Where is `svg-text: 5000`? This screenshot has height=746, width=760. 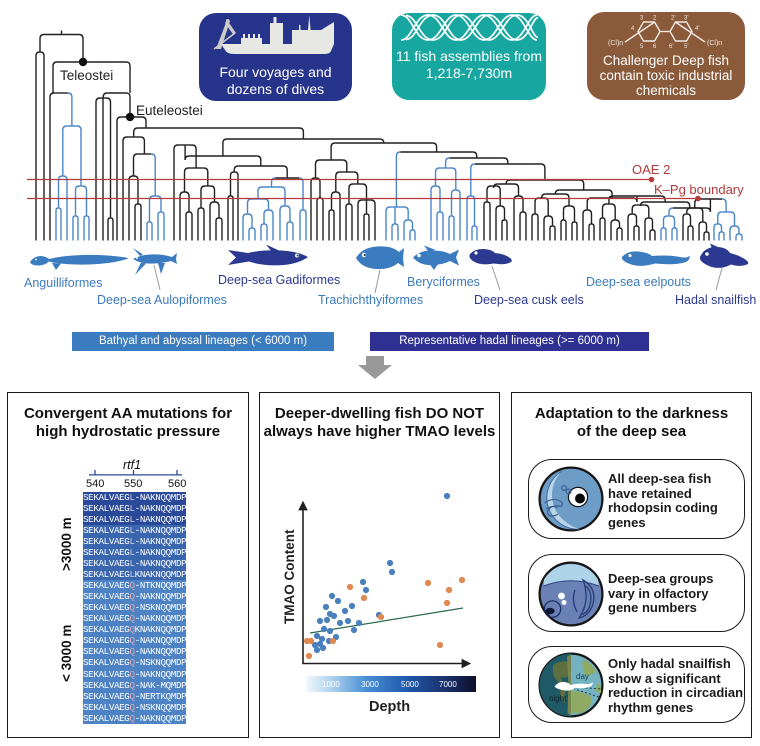 svg-text: 5000 is located at coordinates (410, 684).